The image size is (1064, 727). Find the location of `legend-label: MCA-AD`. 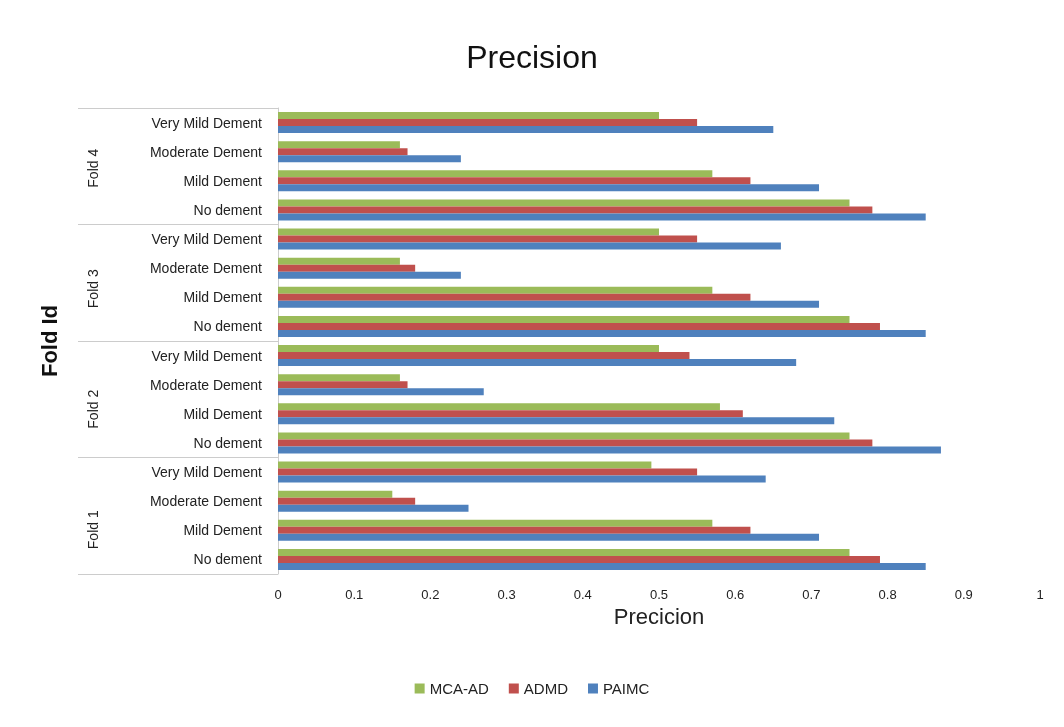

legend-label: MCA-AD is located at coordinates (459, 688).